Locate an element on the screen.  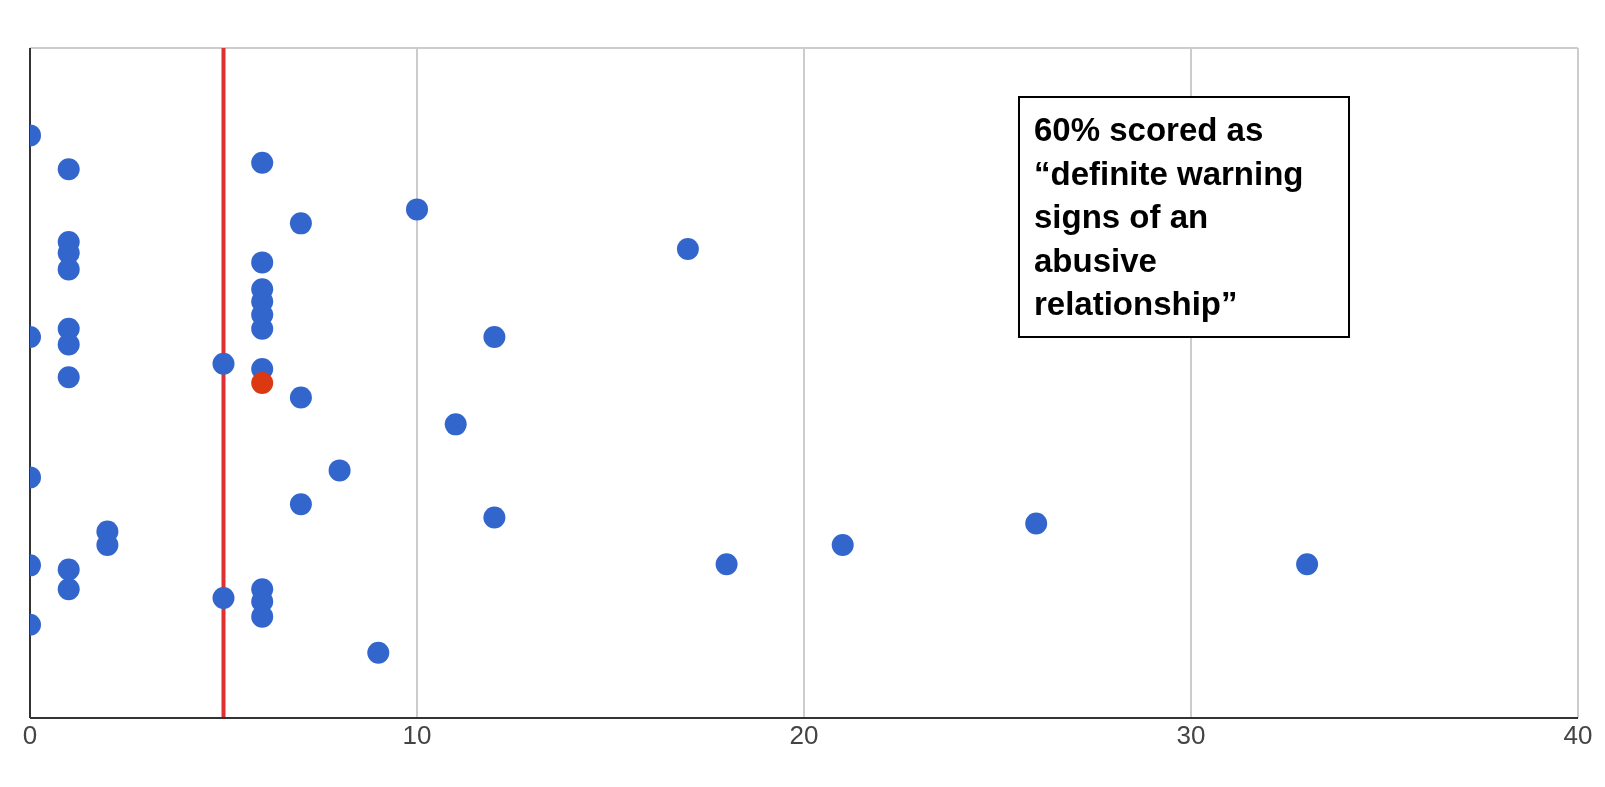
x-tick-label: 10 is located at coordinates (417, 735).